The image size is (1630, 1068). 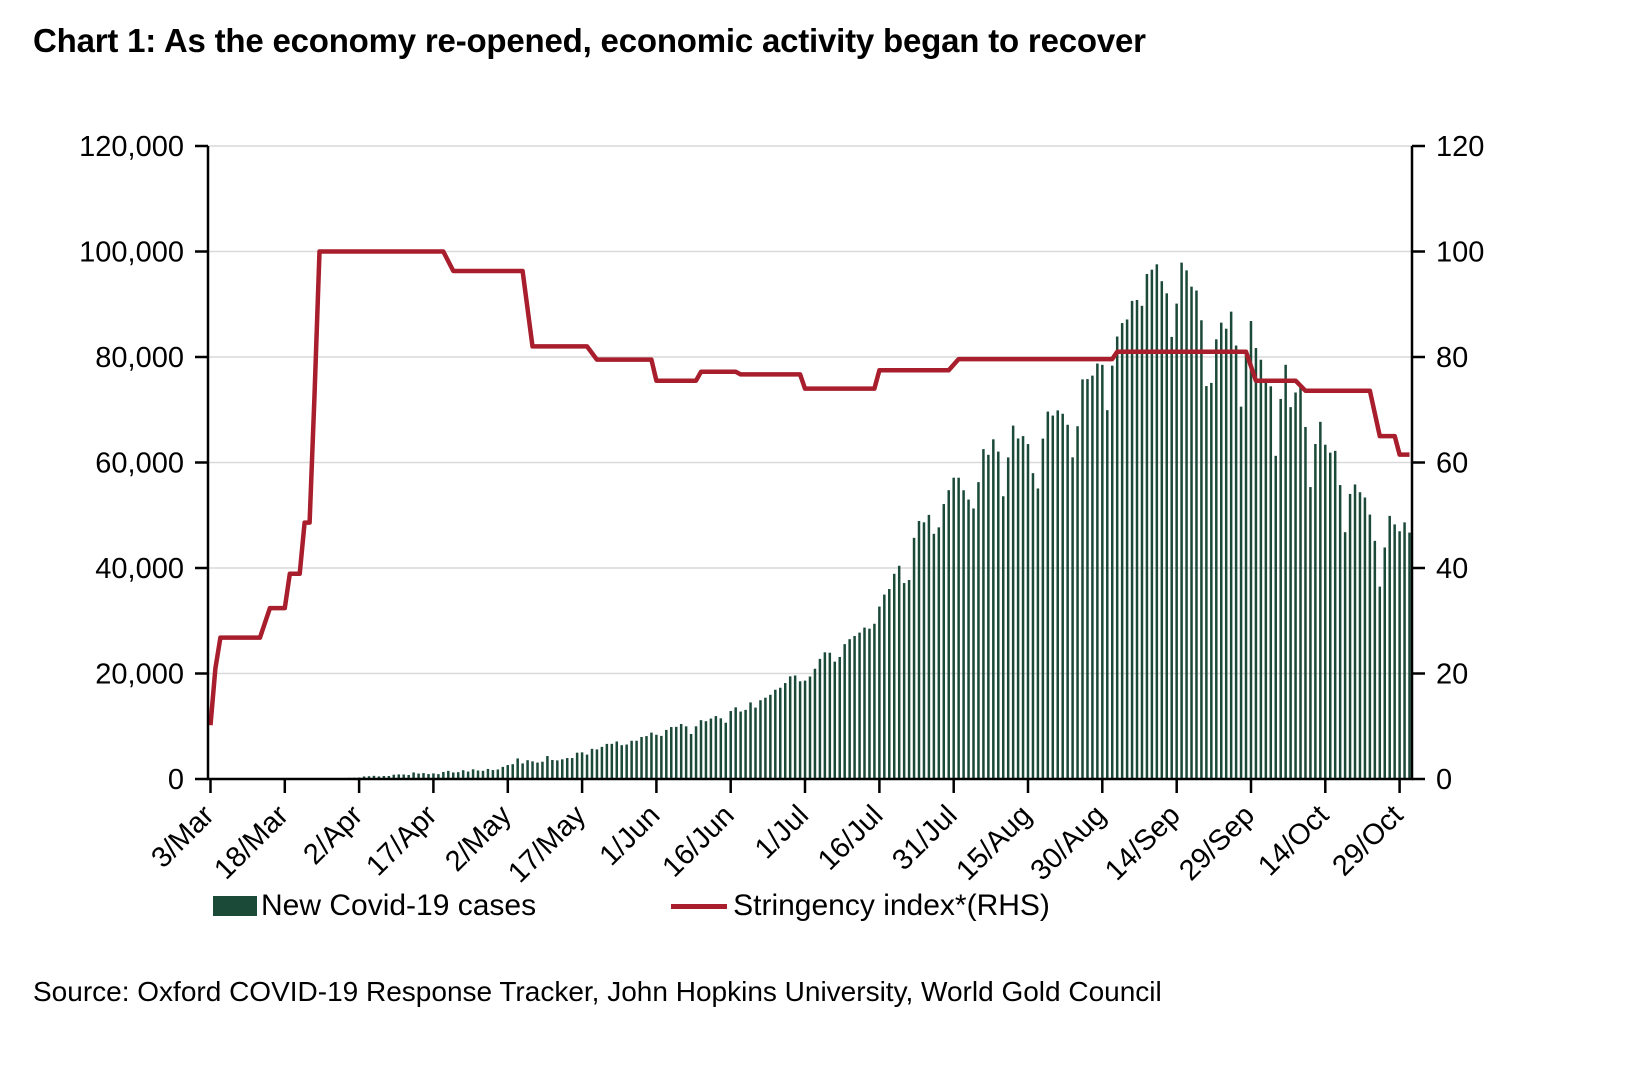 What do you see at coordinates (1460, 147) in the screenshot?
I see `y-axis-right-label: 120` at bounding box center [1460, 147].